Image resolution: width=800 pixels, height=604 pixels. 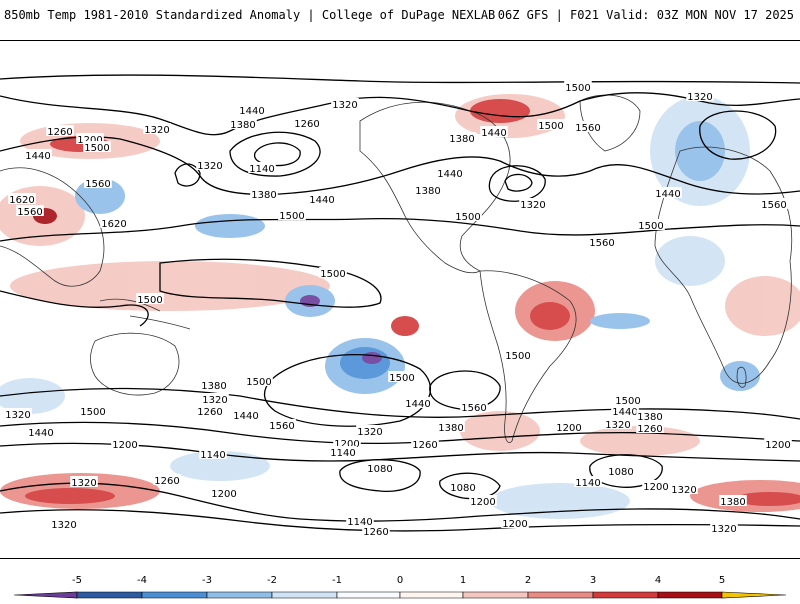 What do you see at coordinates (463, 580) in the screenshot?
I see `colorbar-tick-label: 1` at bounding box center [463, 580].